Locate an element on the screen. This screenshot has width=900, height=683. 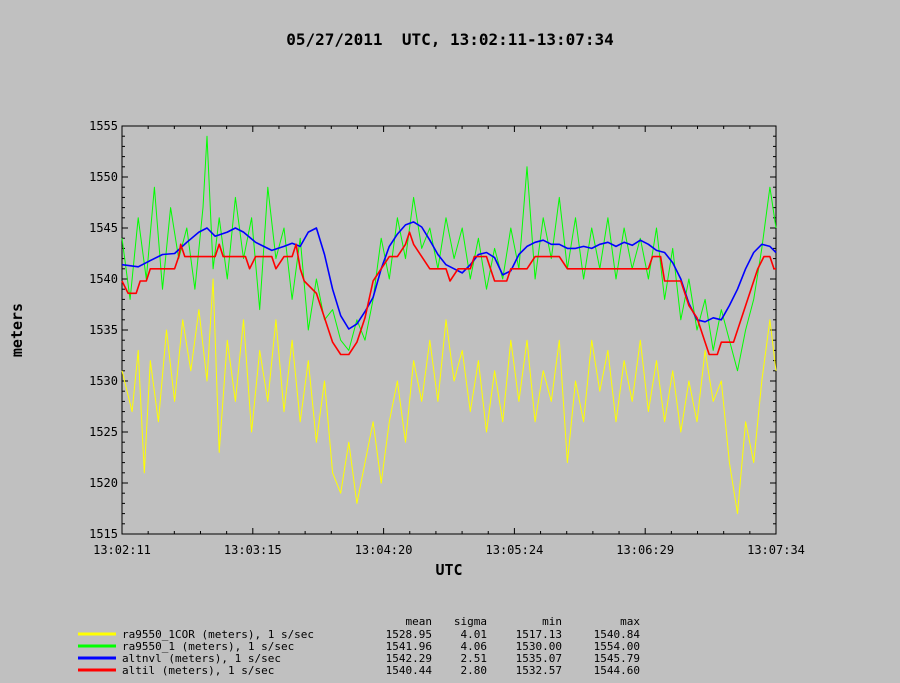
y-tick-label: 1535 is located at coordinates (103, 330).